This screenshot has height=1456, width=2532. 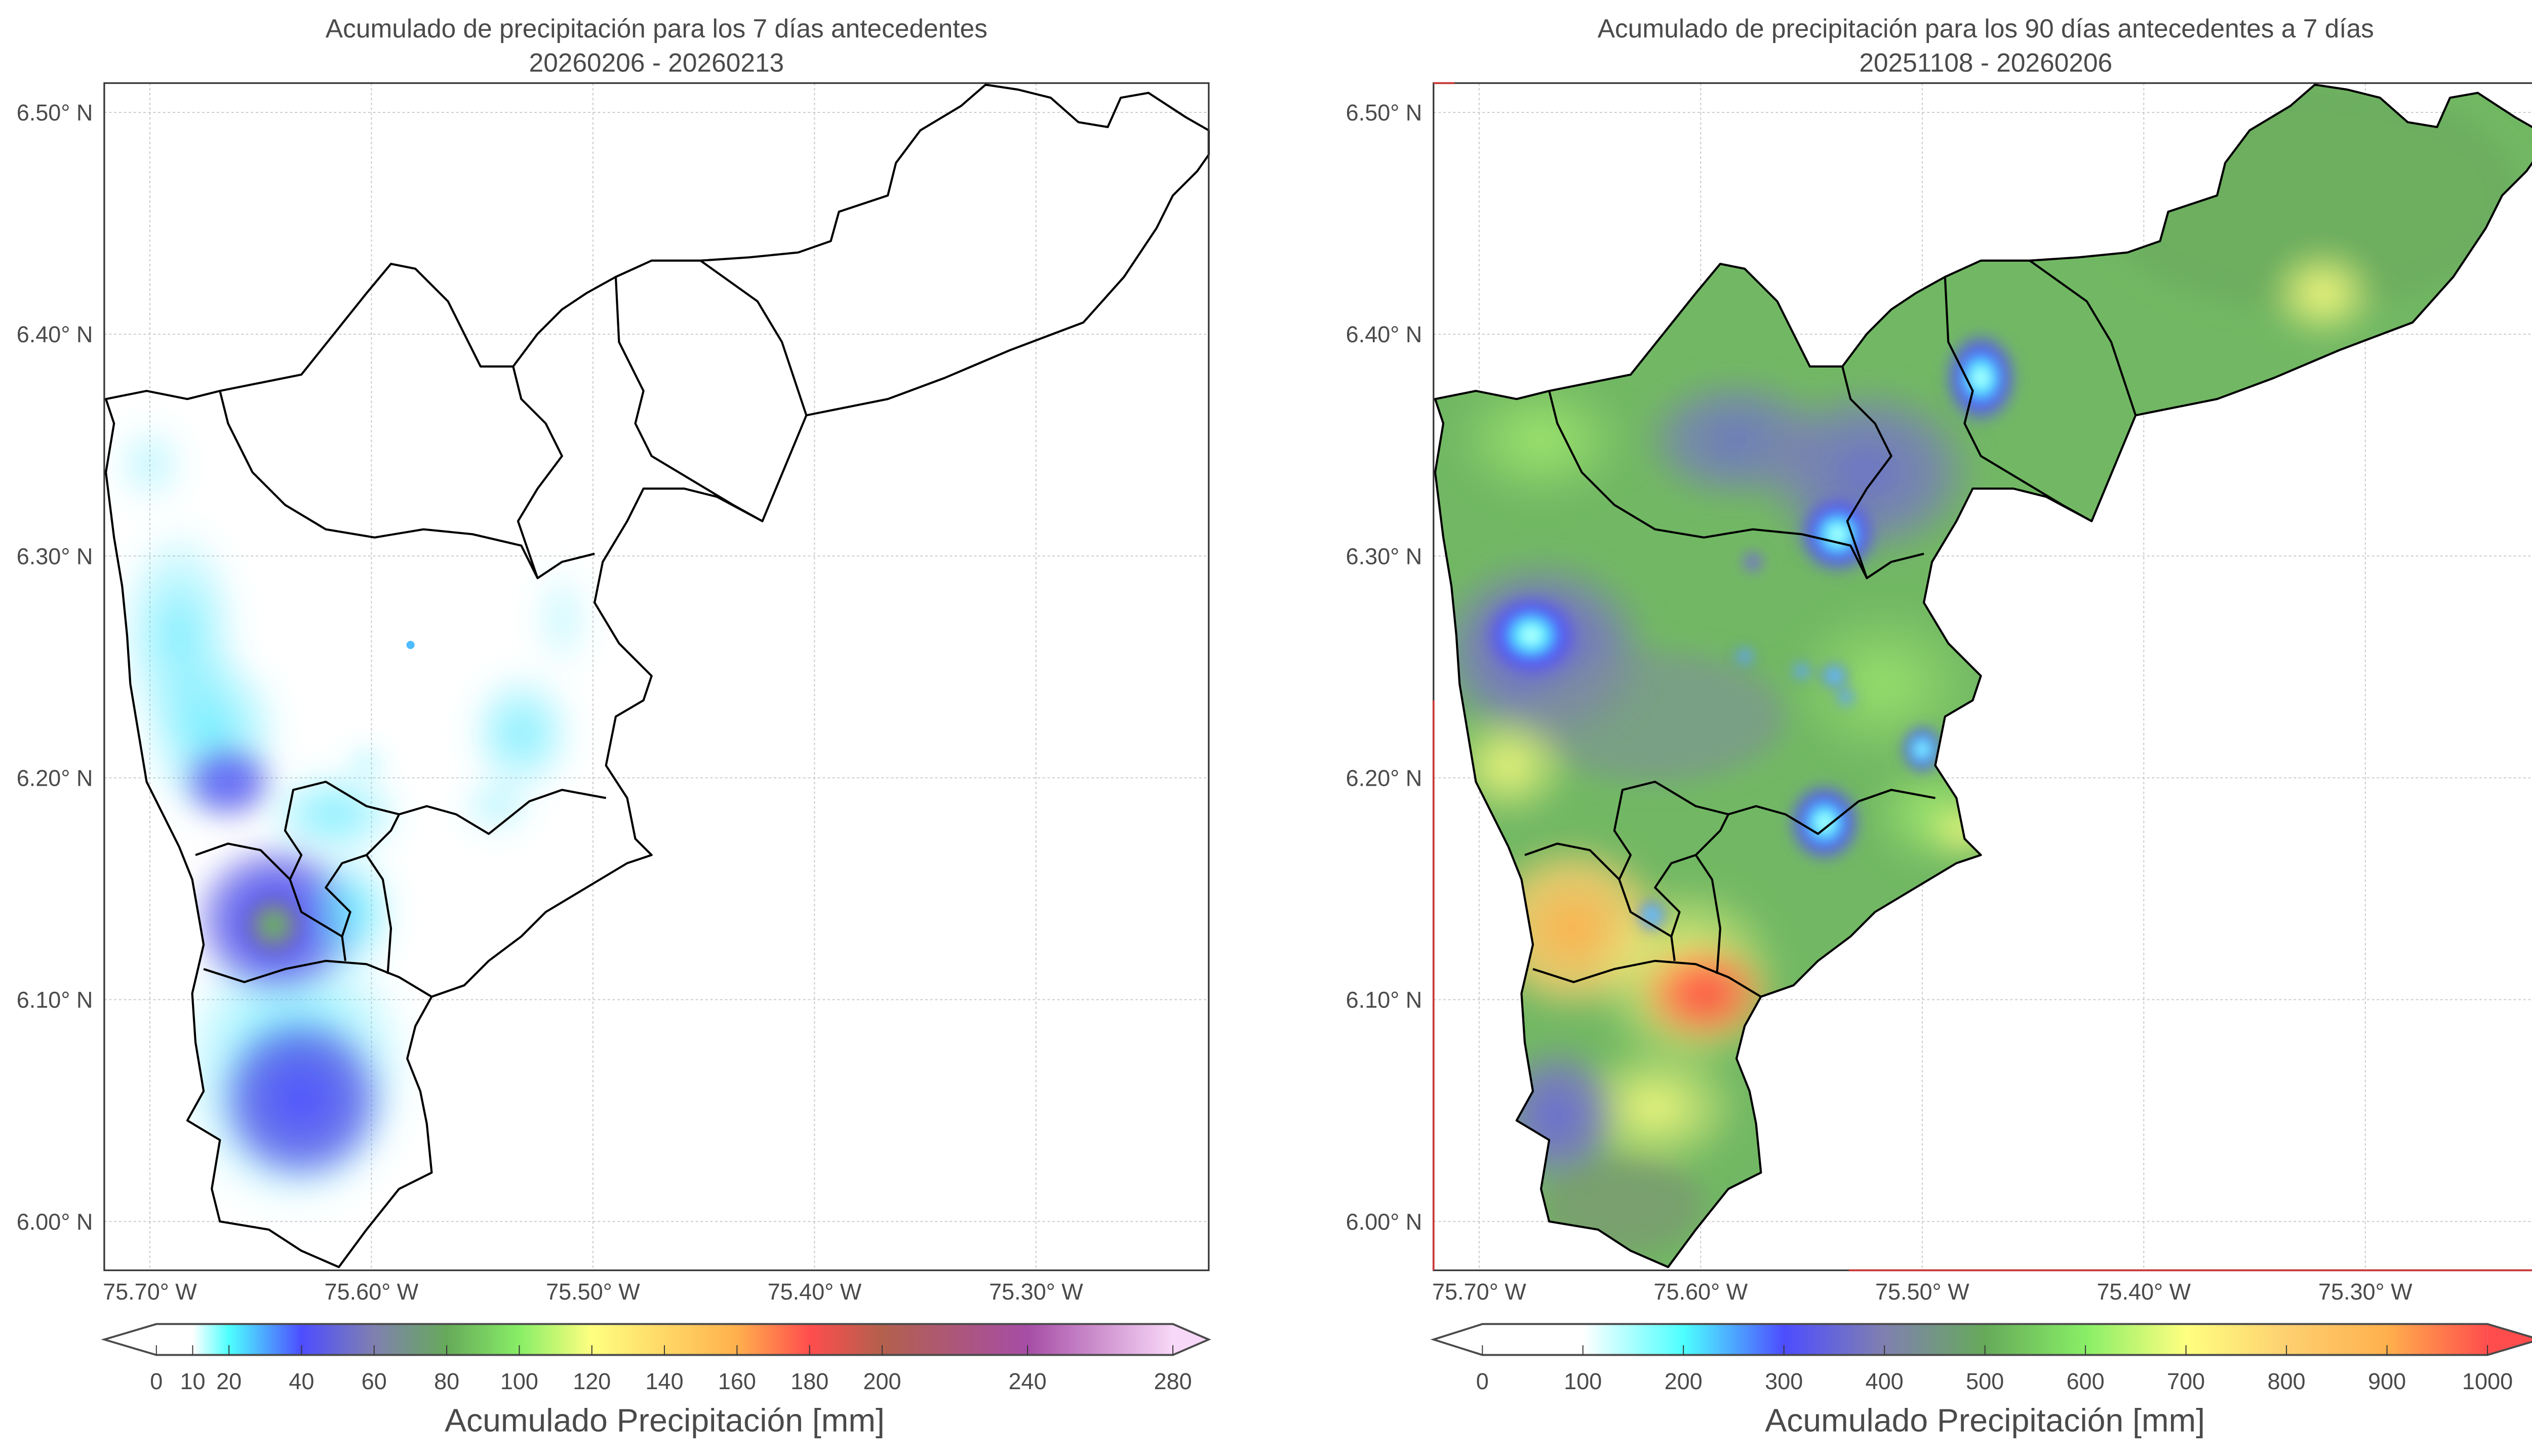 What do you see at coordinates (1885, 1381) in the screenshot?
I see `colorbar-tick-label: 400` at bounding box center [1885, 1381].